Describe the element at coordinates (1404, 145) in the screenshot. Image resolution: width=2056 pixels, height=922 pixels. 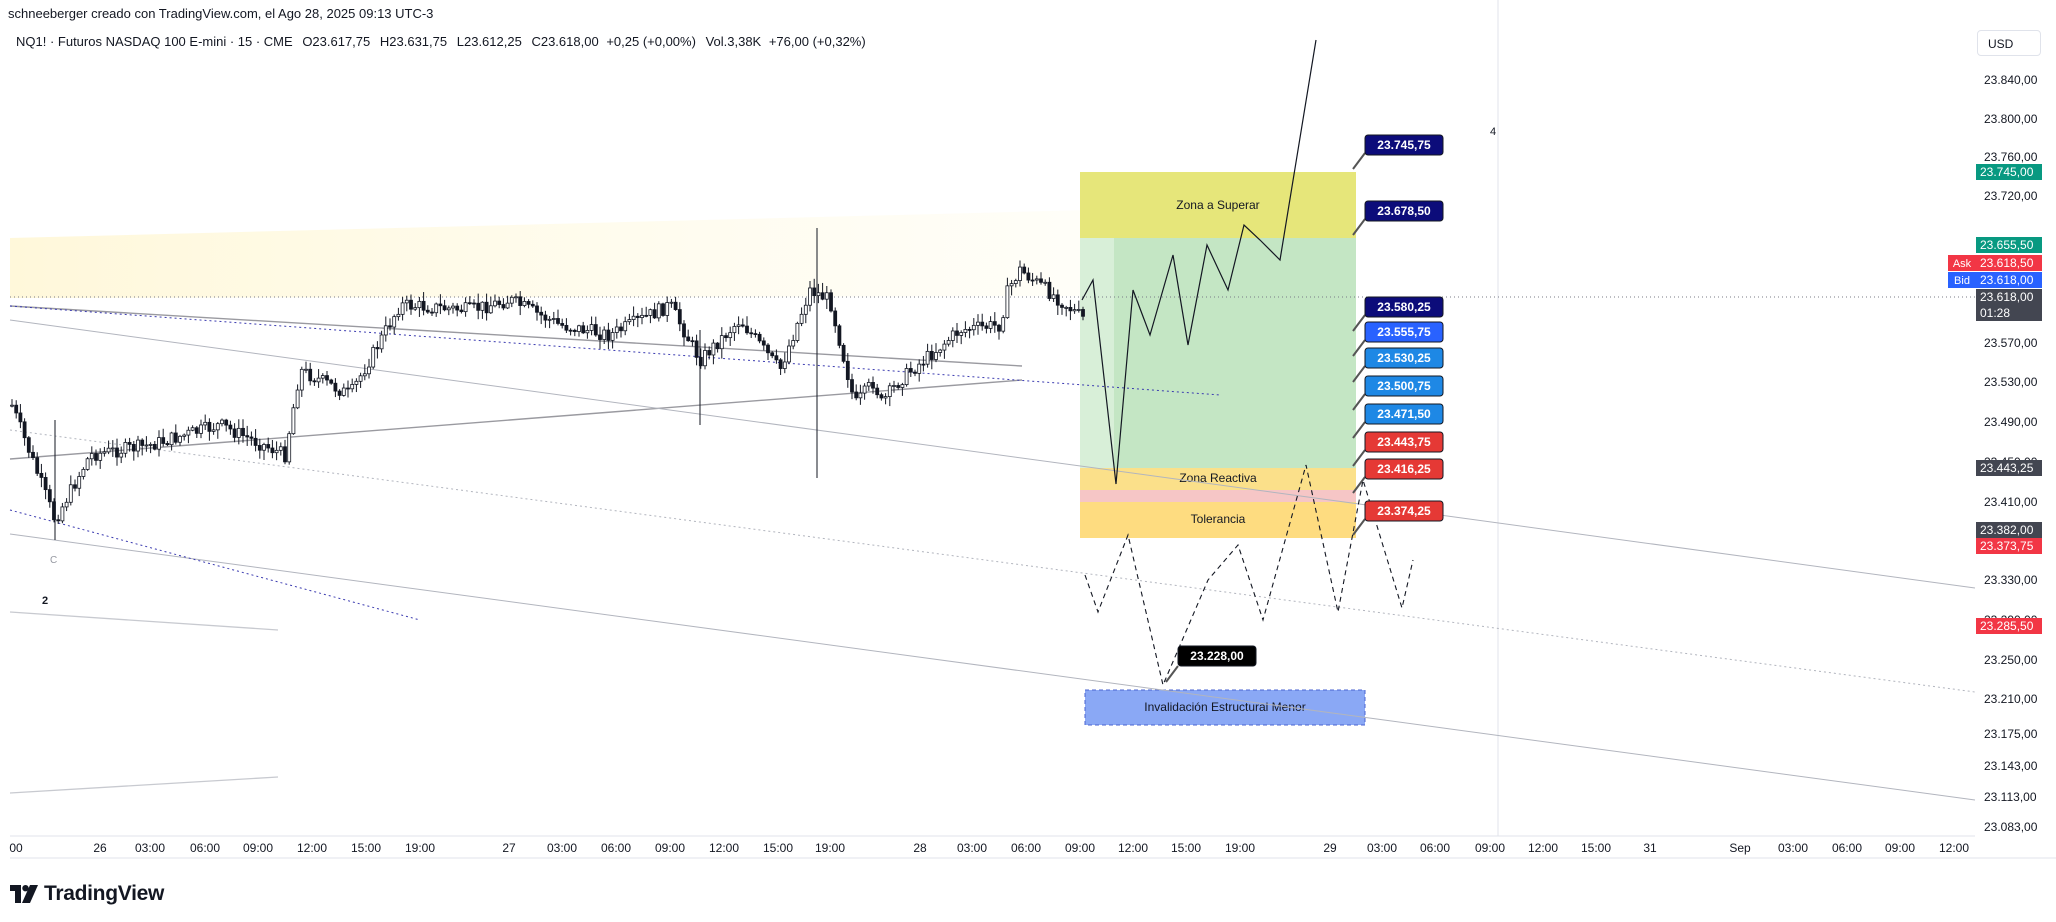
I see `level-label-text: 23.745,75` at that location.